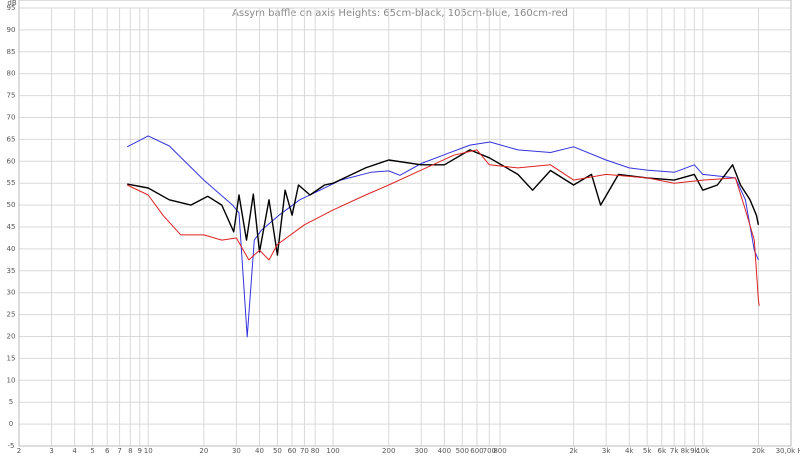 The image size is (800, 456). Describe the element at coordinates (11, 227) in the screenshot. I see `y-tick-label: 45` at that location.